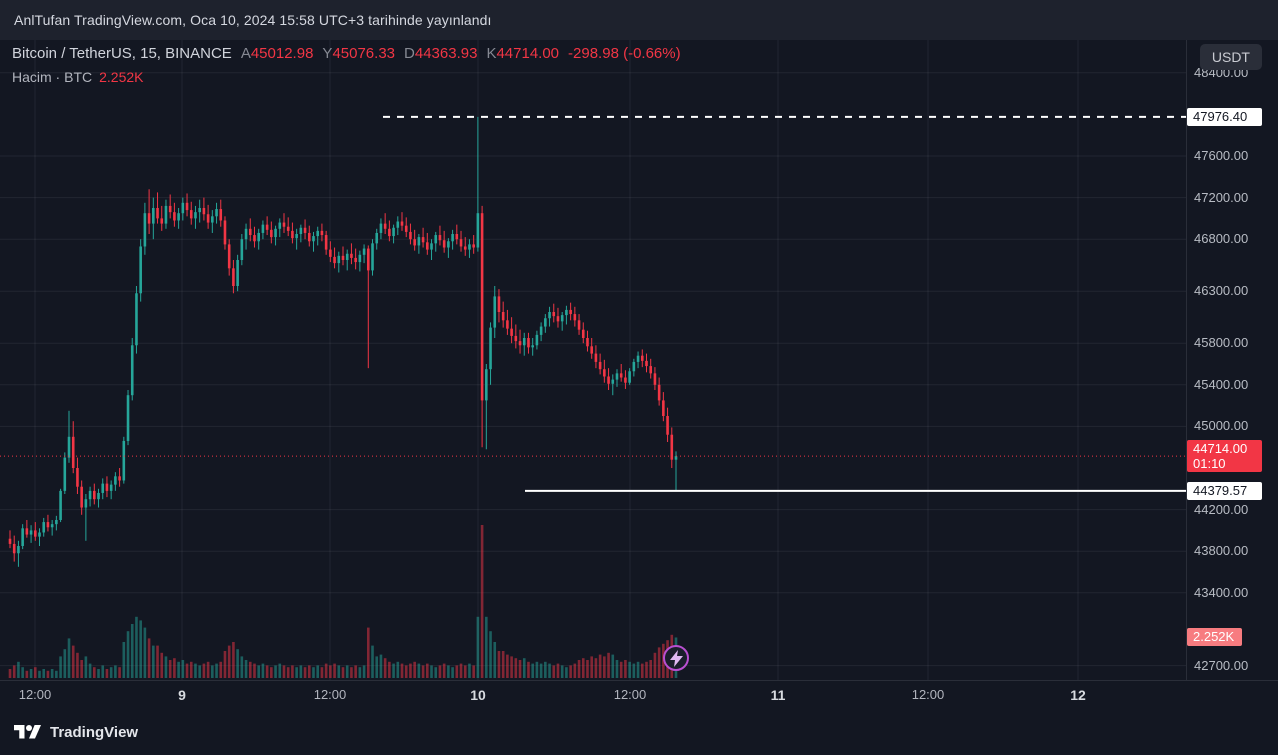 This screenshot has width=1278, height=755. I want to click on volume-axis-tag: 2.252K, so click(1215, 637).